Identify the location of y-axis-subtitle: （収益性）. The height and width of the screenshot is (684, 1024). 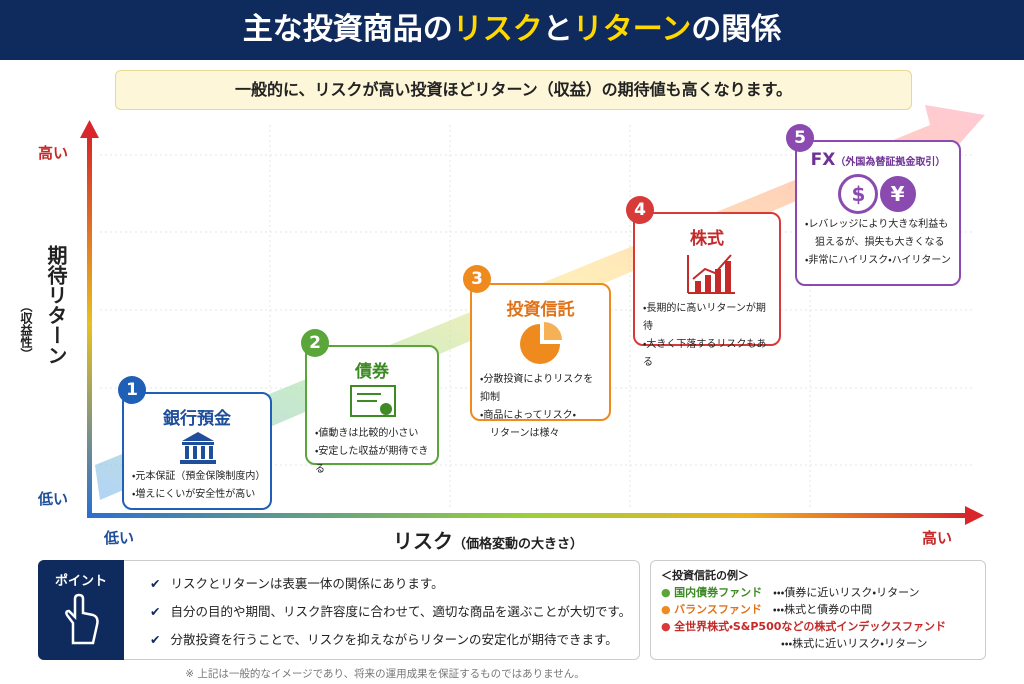
(26, 330).